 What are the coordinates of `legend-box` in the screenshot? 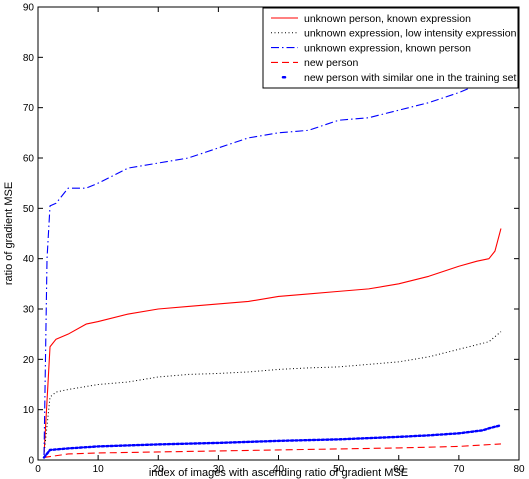 It's located at (390, 48).